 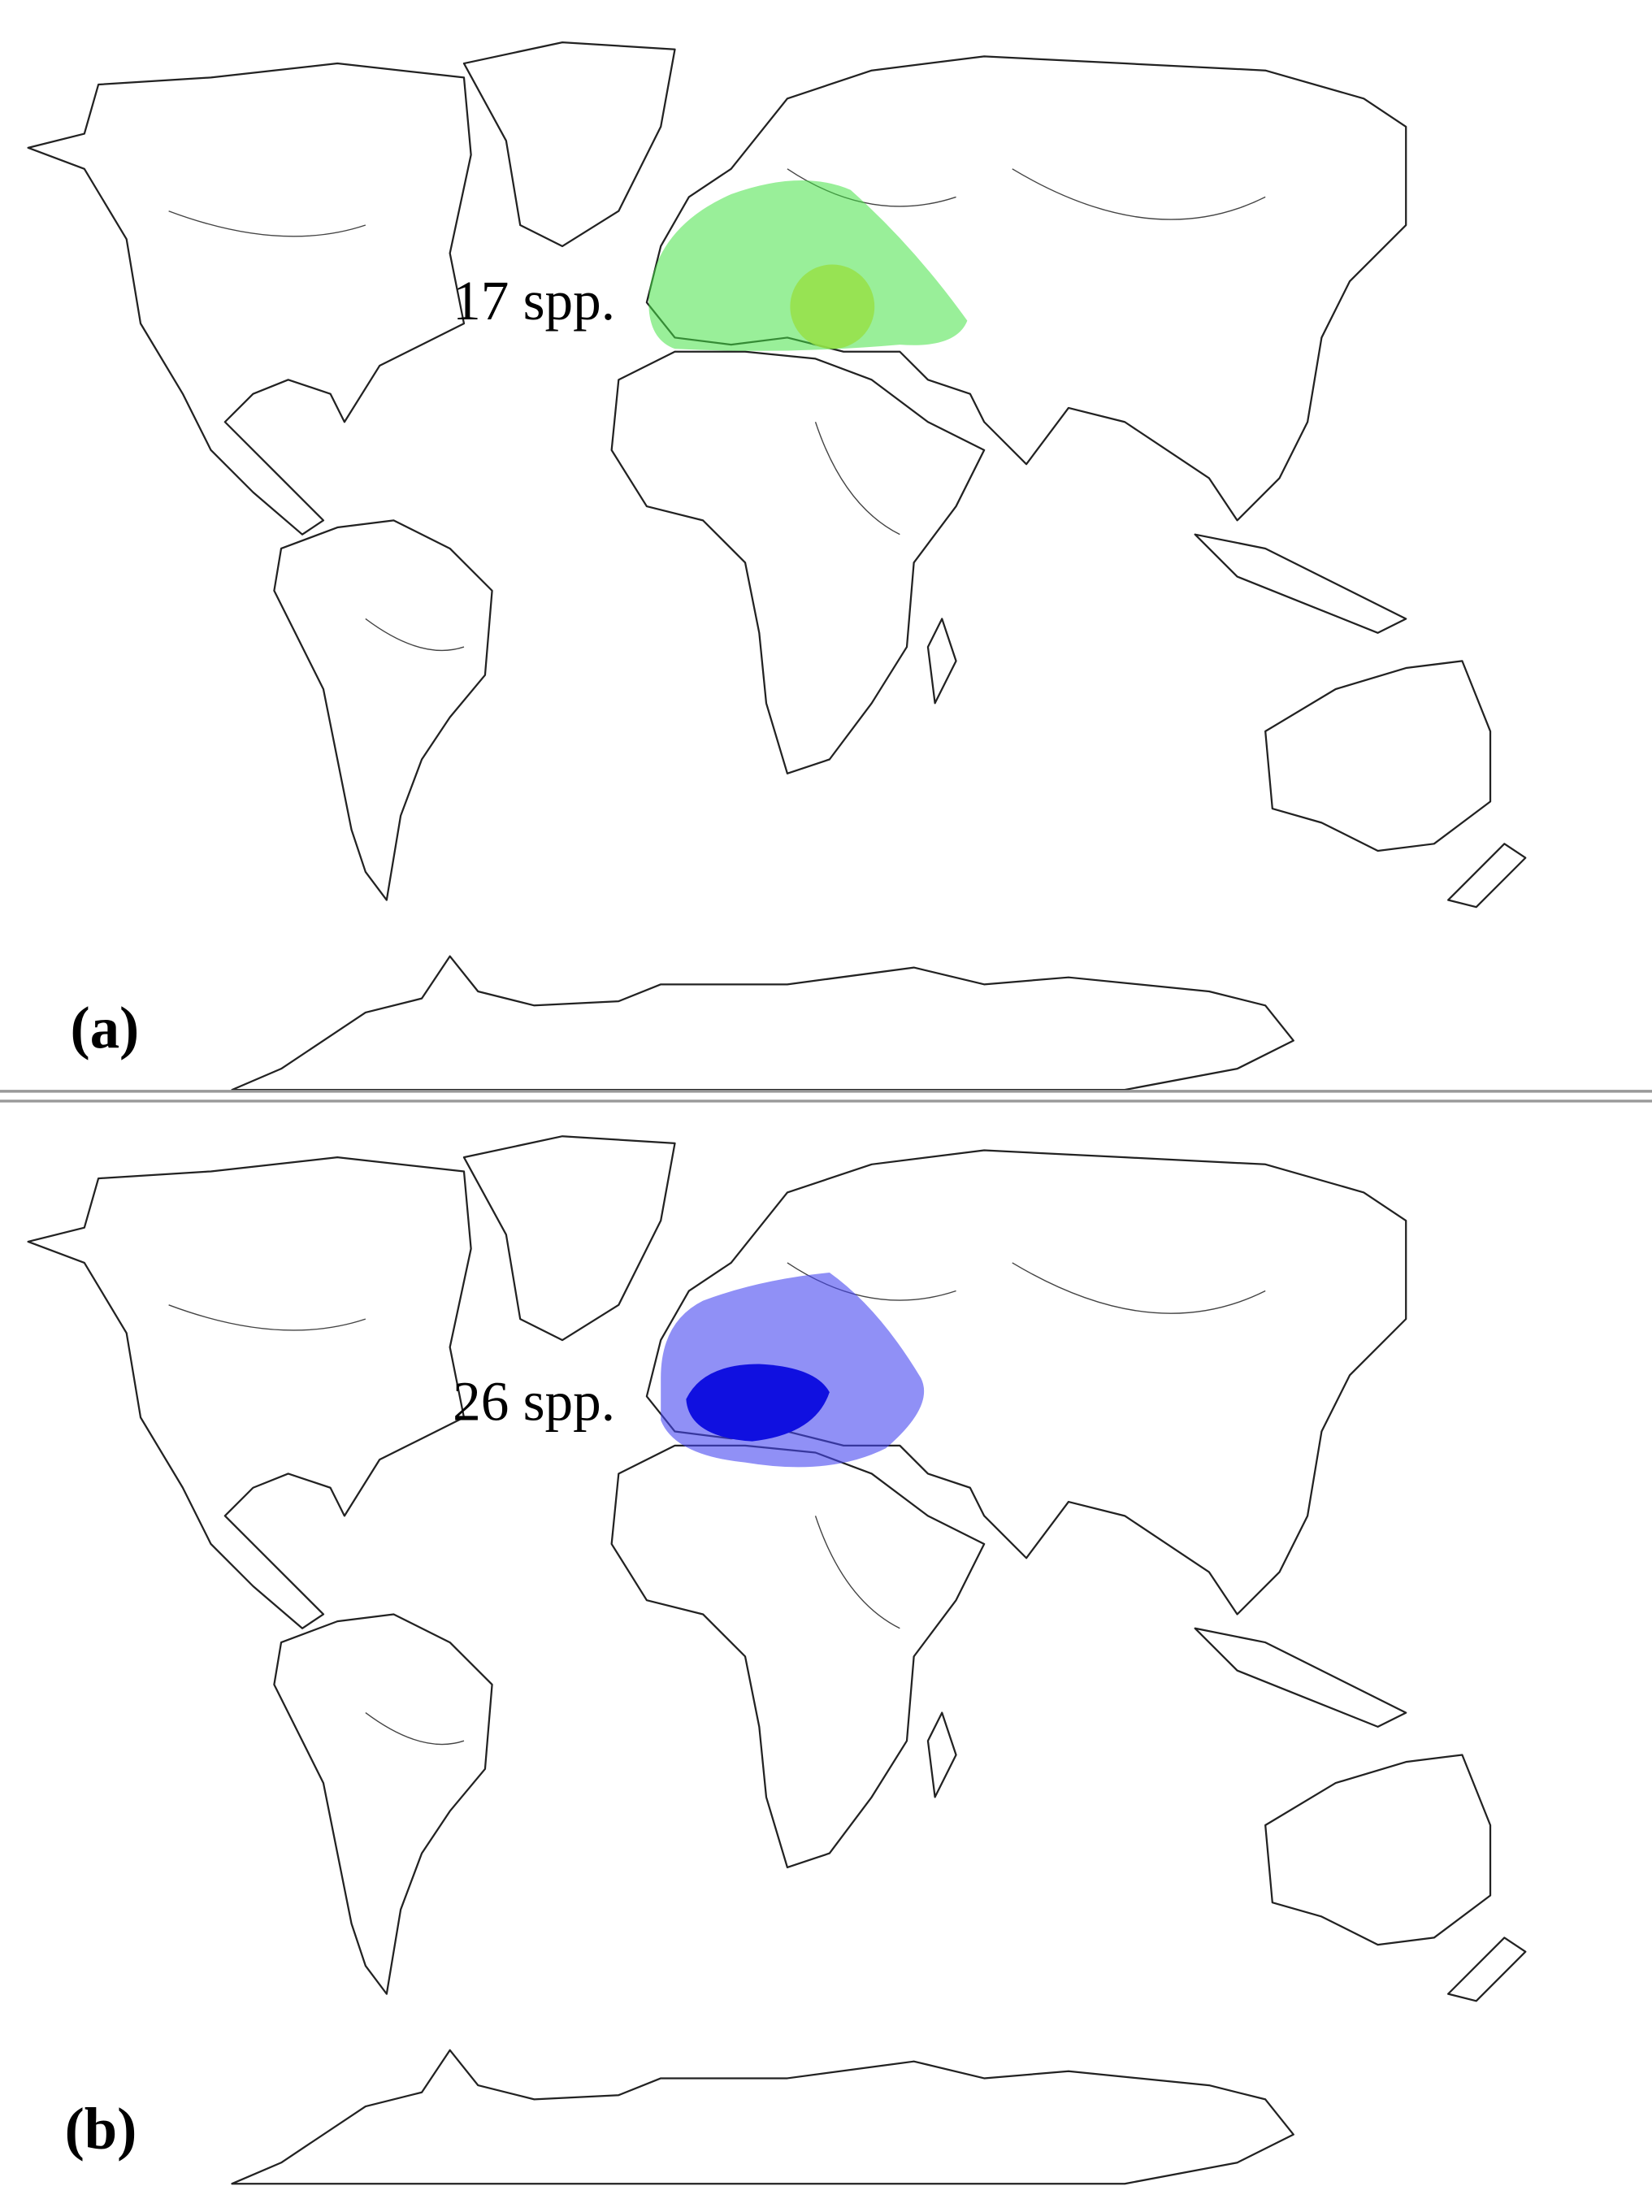 What do you see at coordinates (106, 1027) in the screenshot?
I see `panel-label: (a)` at bounding box center [106, 1027].